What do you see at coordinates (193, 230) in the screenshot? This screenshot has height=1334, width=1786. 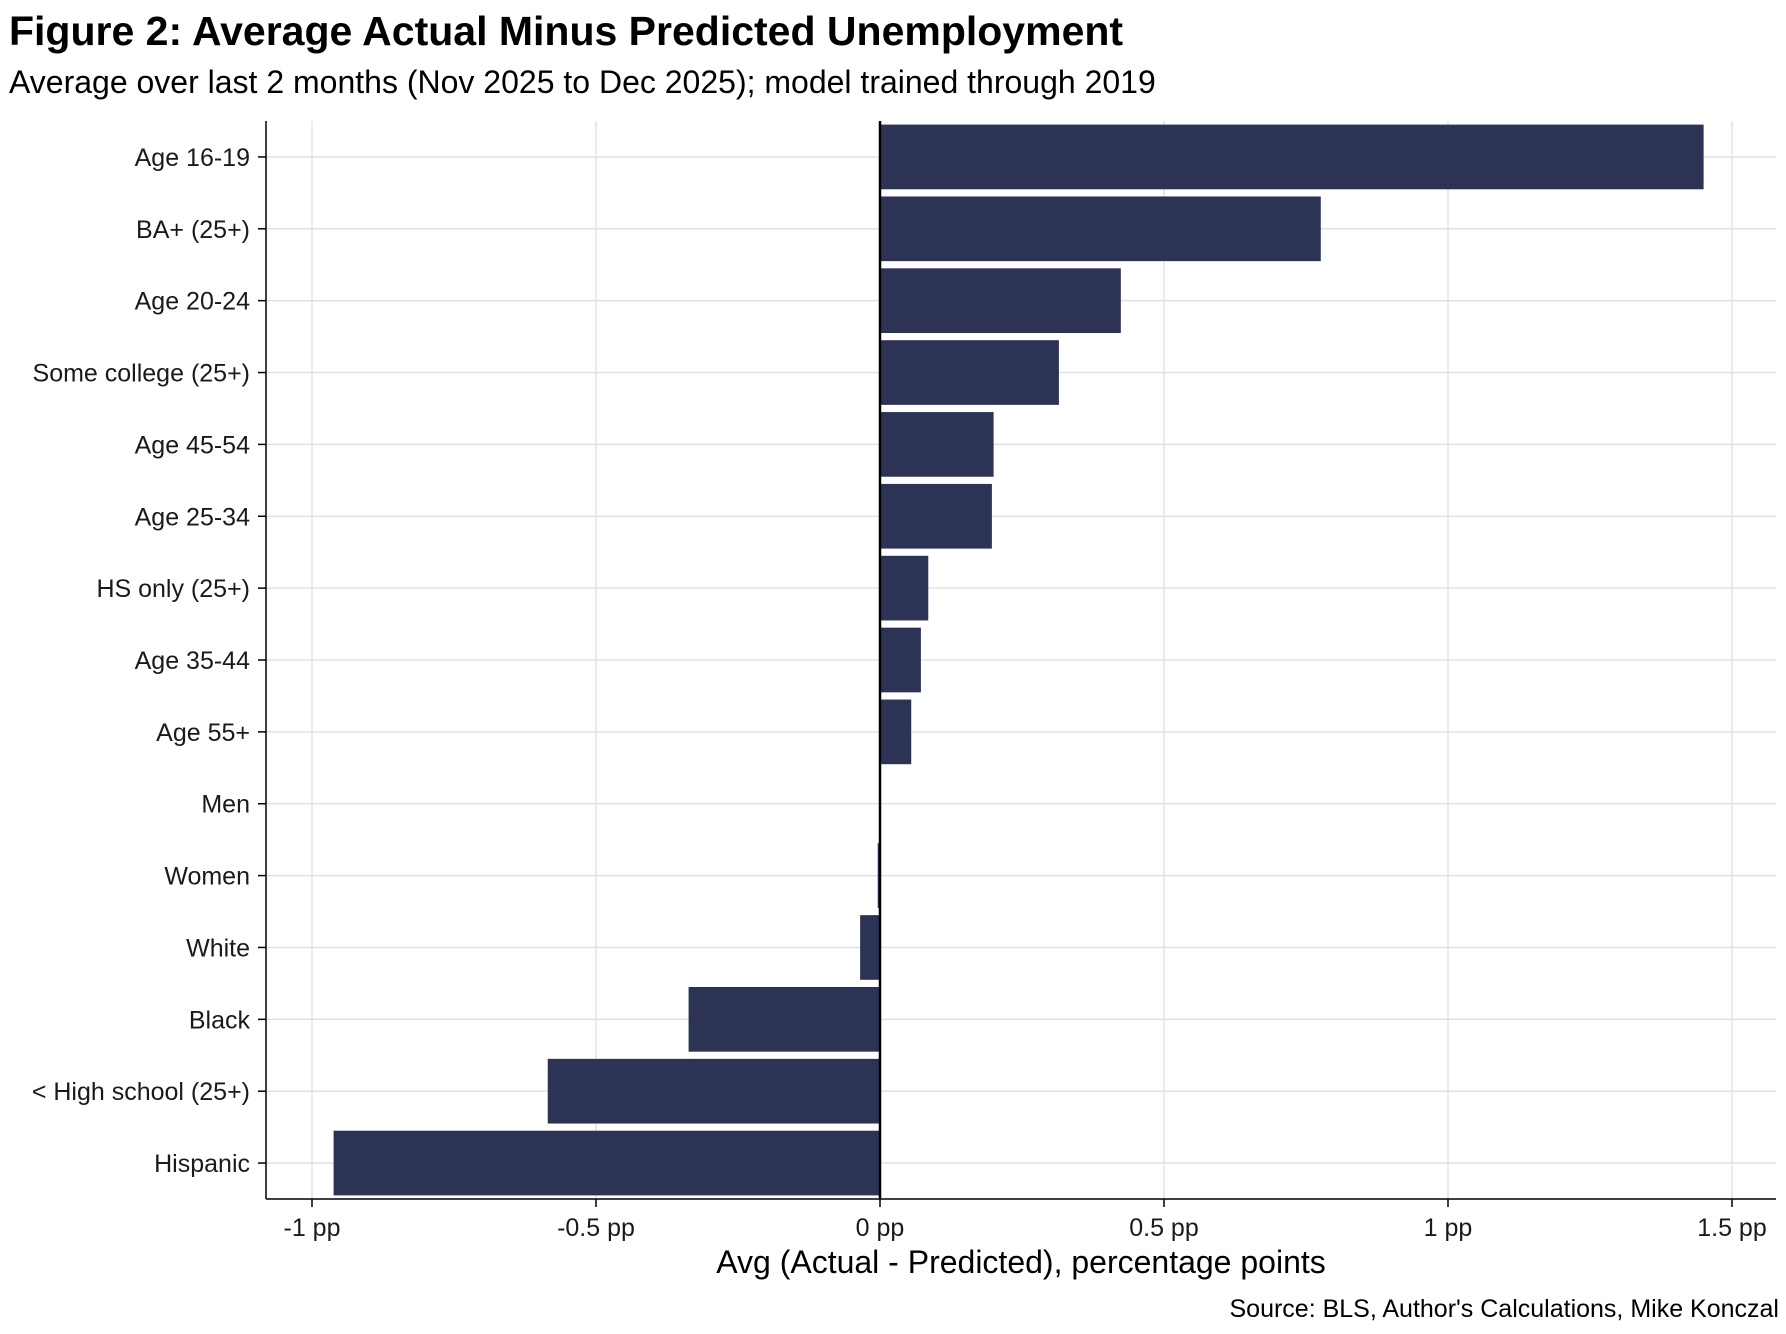 I see `y-tick-label: BA+ (25+)` at bounding box center [193, 230].